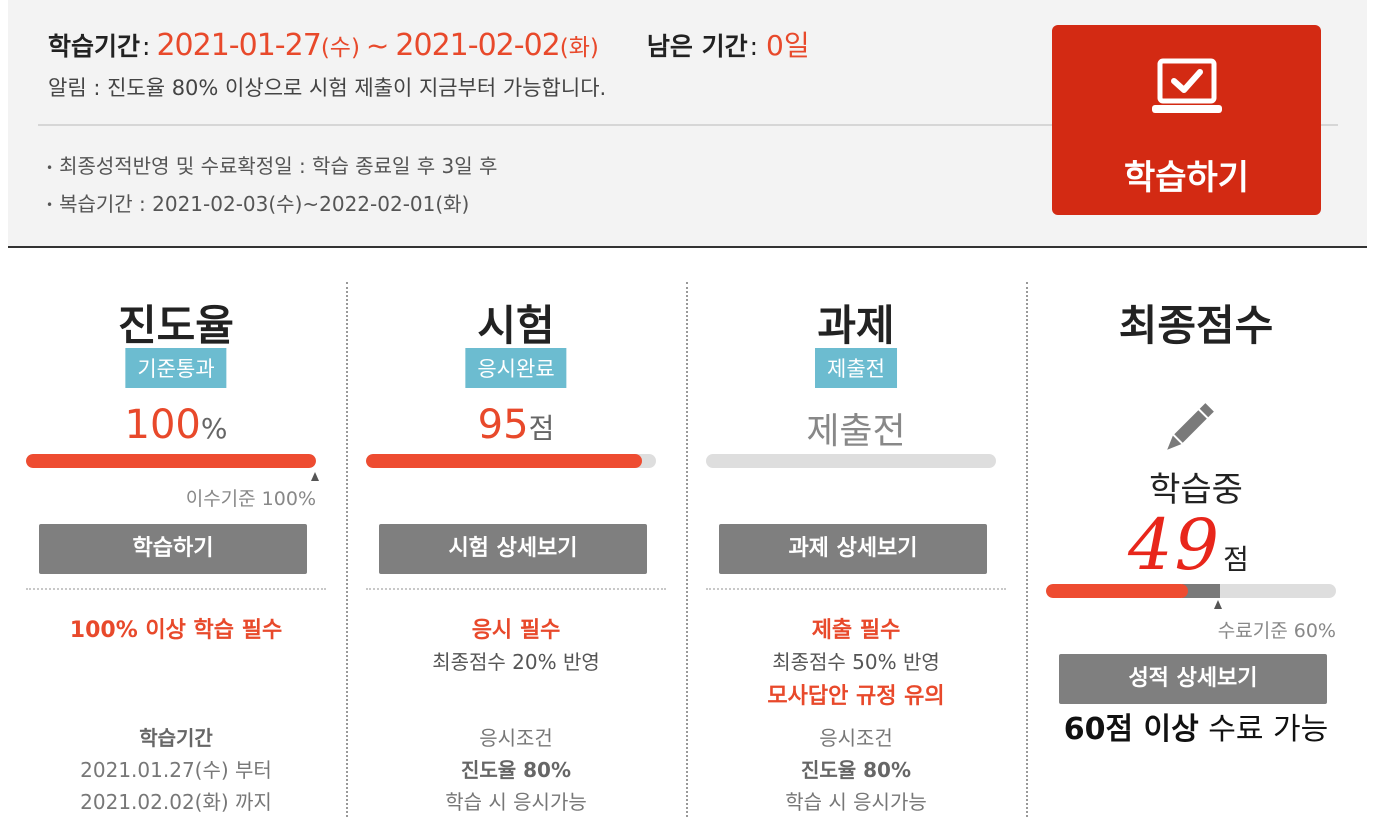  I want to click on final-score: 49점, so click(1188, 545).